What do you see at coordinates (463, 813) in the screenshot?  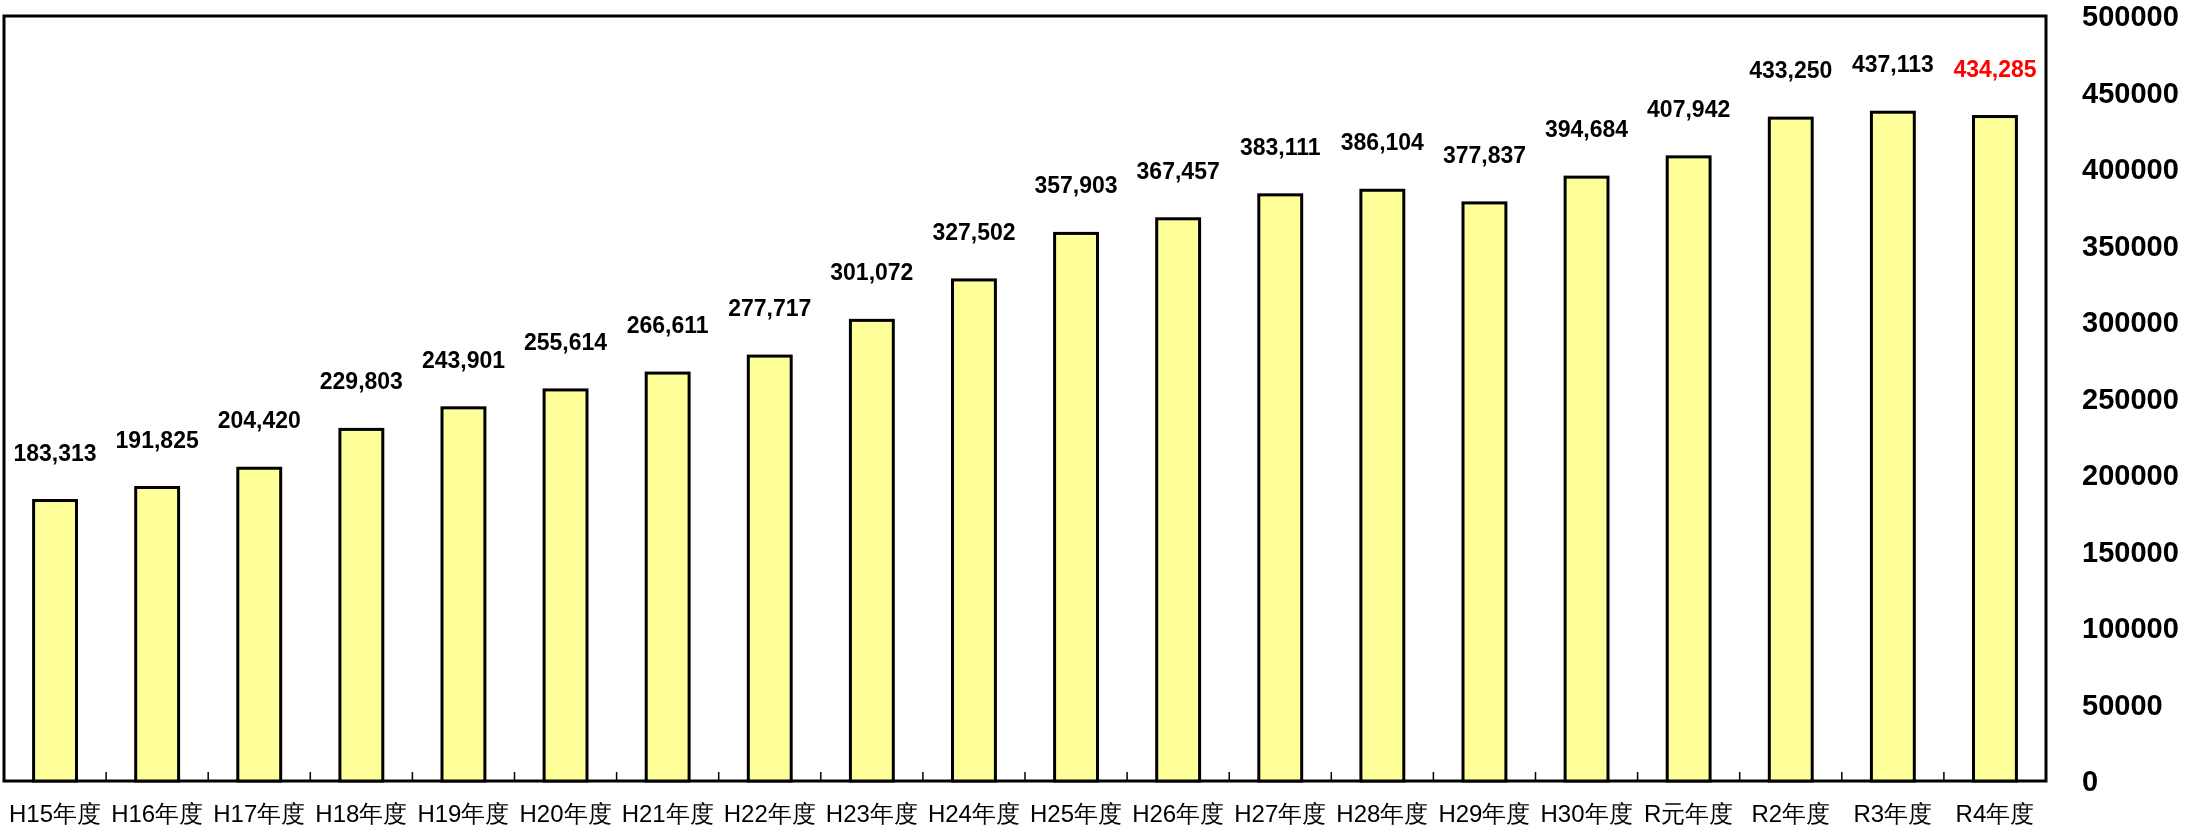 I see `x-tick-label: H19年度` at bounding box center [463, 813].